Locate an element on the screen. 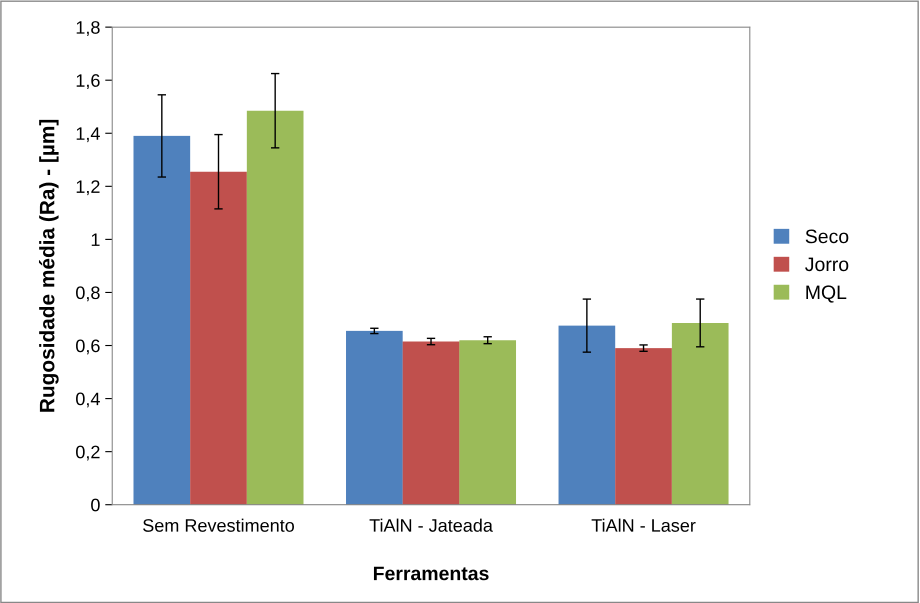  y-axis-title: Rugosidade média (Ra) - [µm] is located at coordinates (48, 266).